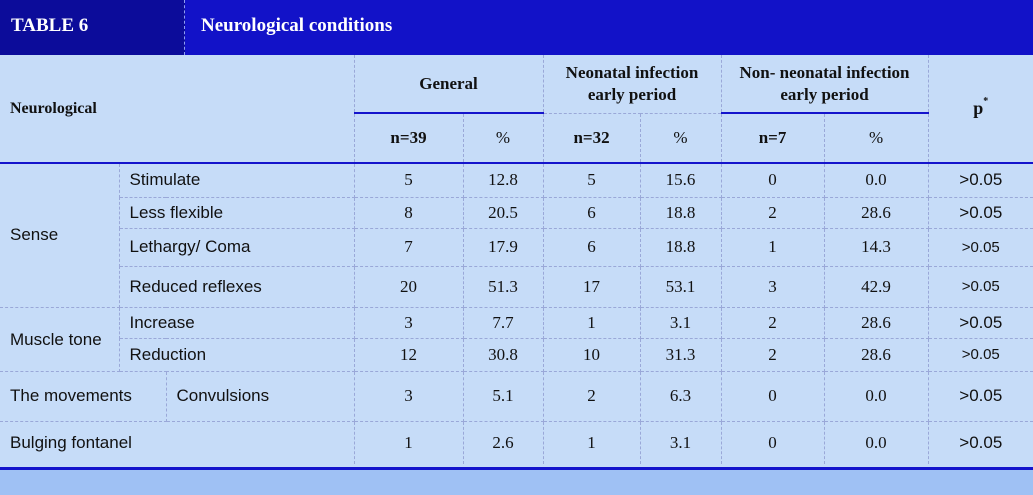 This screenshot has width=1033, height=495. I want to click on general-n: 1, so click(409, 442).